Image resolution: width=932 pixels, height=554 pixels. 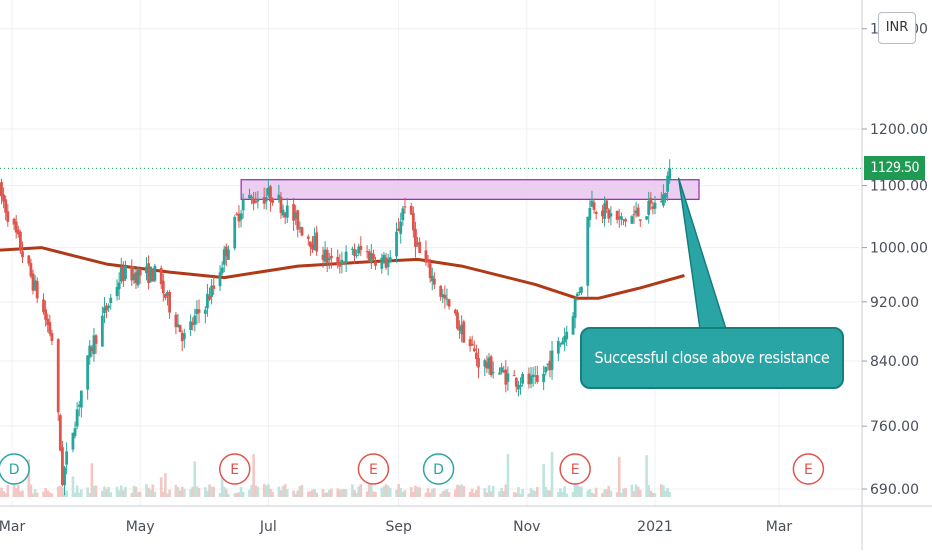 What do you see at coordinates (894, 490) in the screenshot?
I see `y-tick-label: 690.00` at bounding box center [894, 490].